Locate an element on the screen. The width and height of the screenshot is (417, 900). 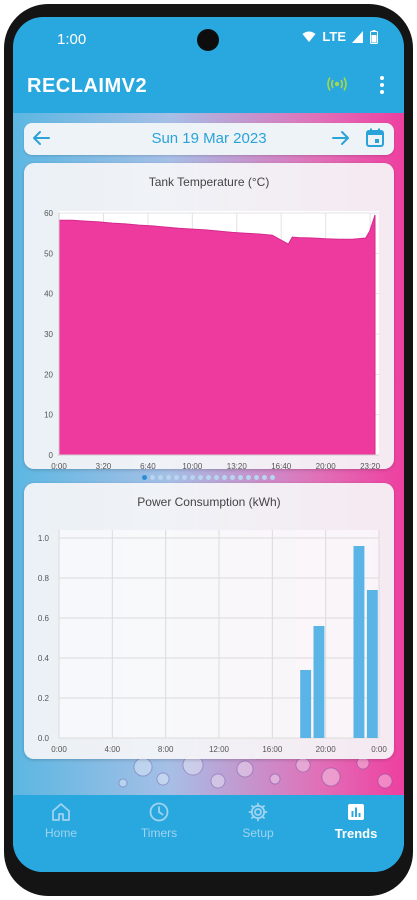
y-tick-label: 0.2 is located at coordinates (44, 698).